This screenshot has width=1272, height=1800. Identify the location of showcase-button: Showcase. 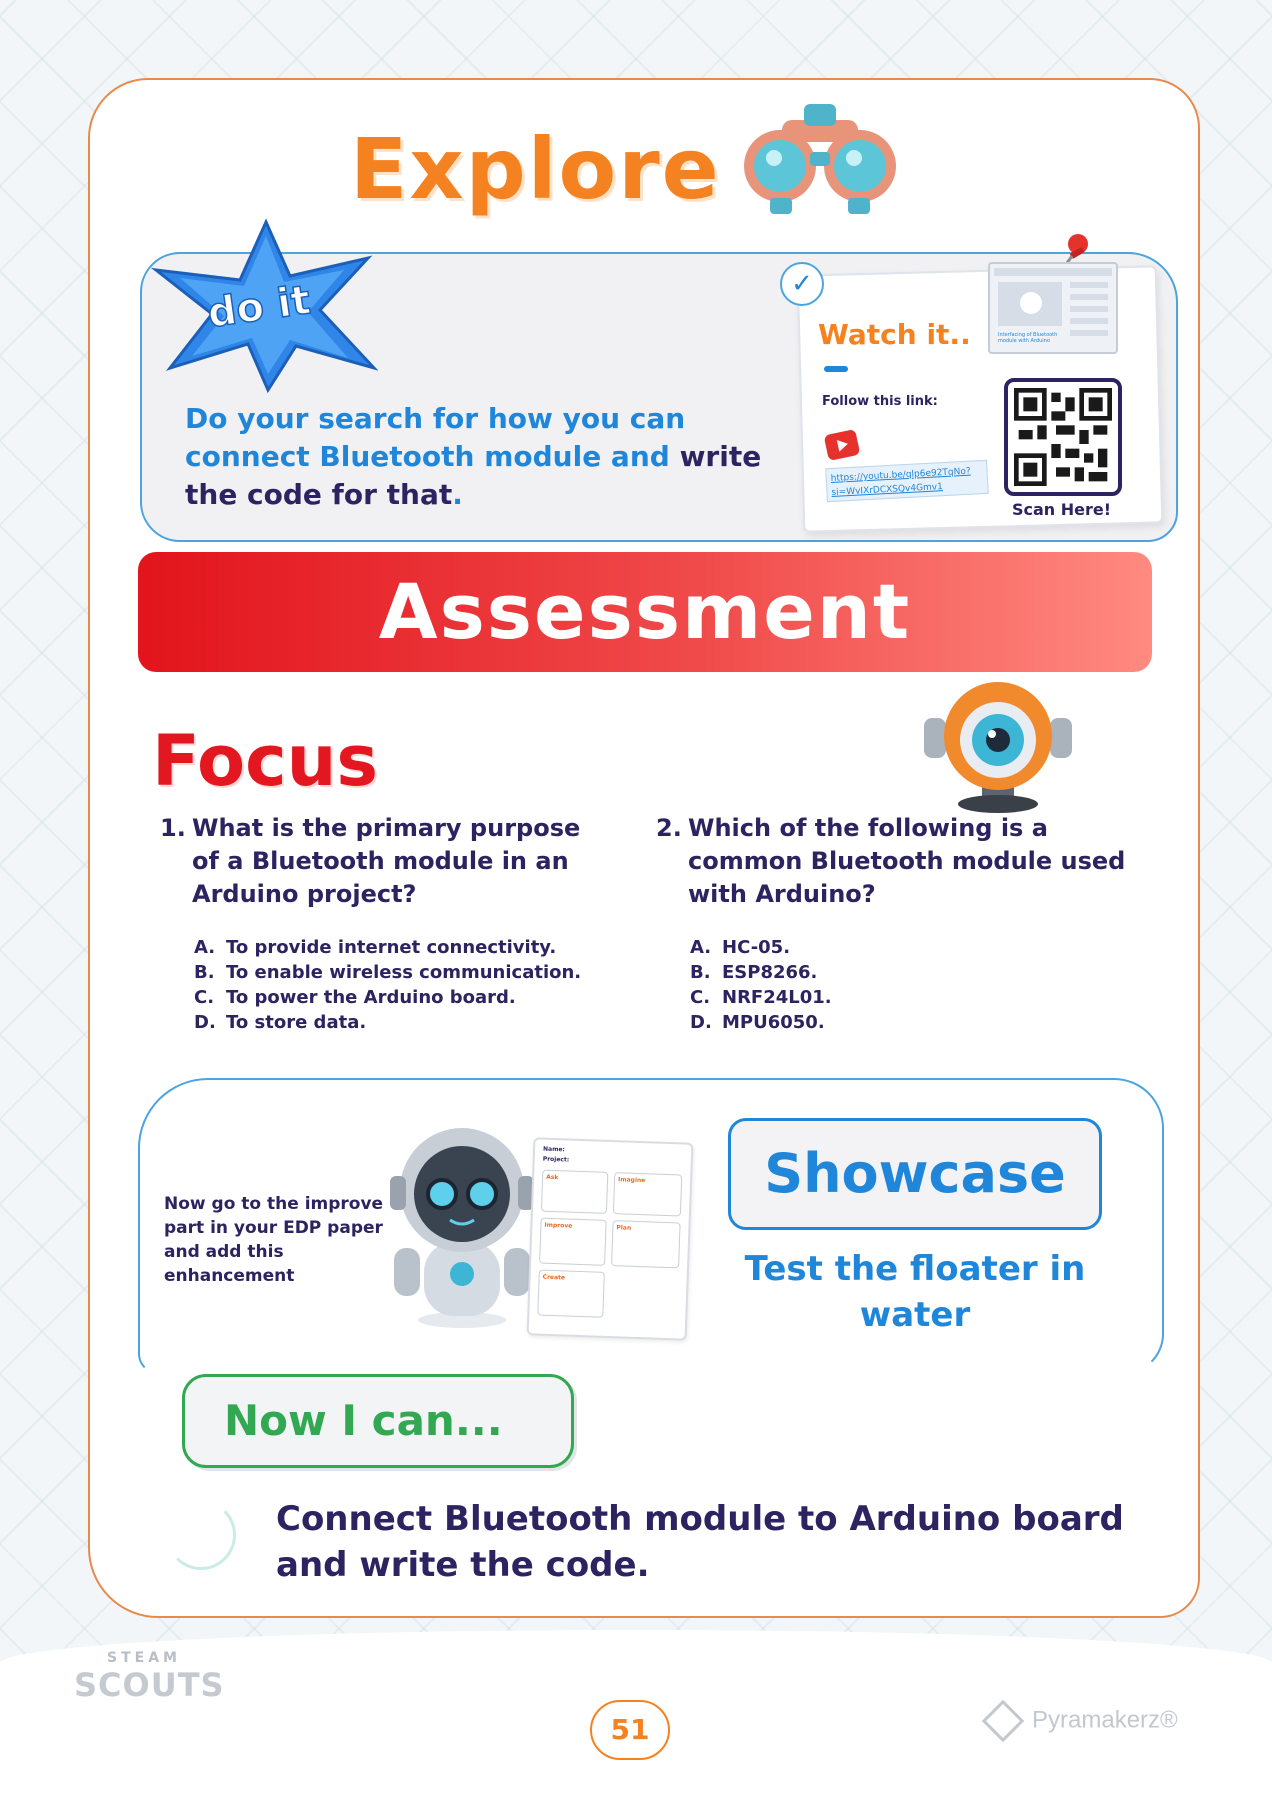
(915, 1174).